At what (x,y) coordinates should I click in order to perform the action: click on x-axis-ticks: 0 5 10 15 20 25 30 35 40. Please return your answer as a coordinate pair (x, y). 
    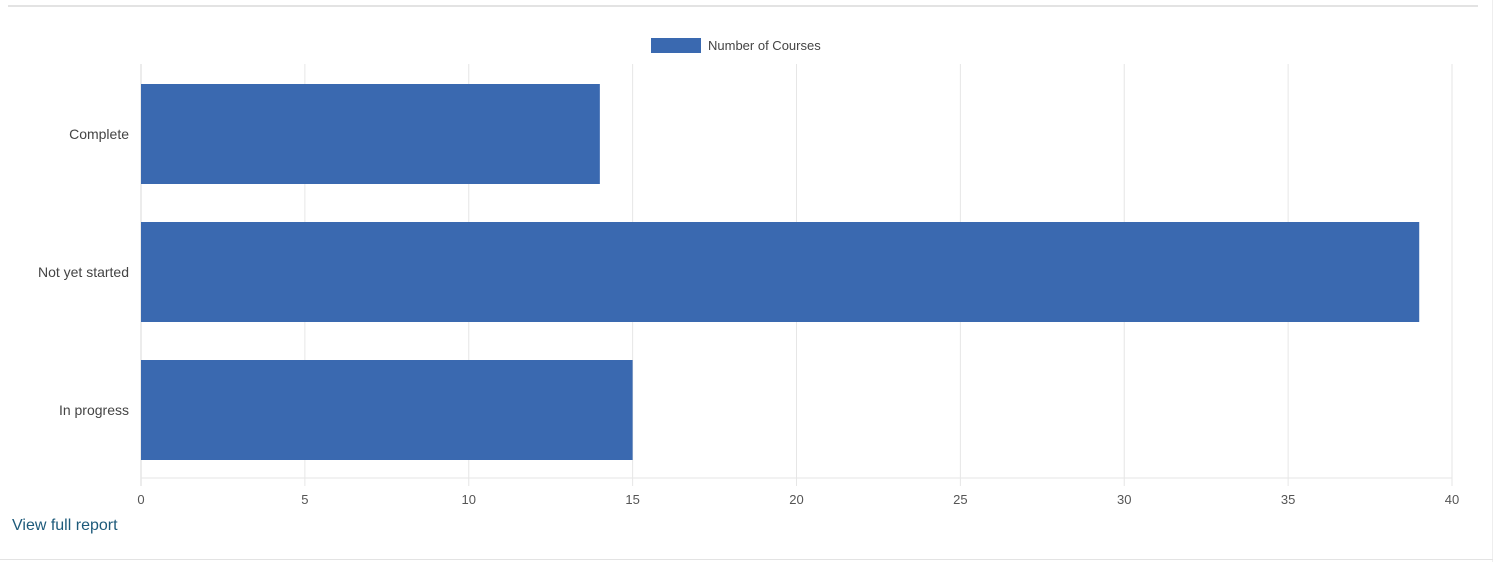
    Looking at the image, I should click on (798, 499).